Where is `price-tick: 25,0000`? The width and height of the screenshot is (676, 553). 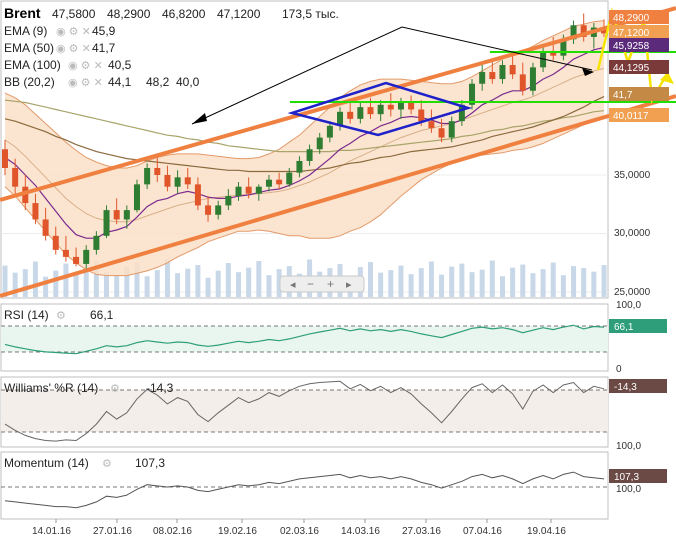 price-tick: 25,0000 is located at coordinates (632, 292).